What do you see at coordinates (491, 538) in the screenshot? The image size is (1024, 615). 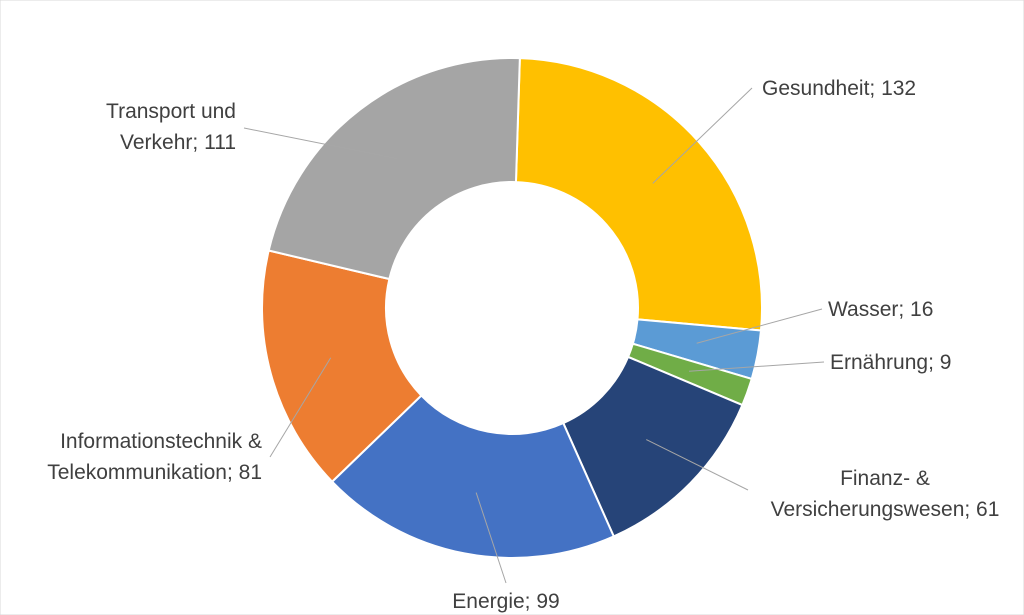 I see `leader-line-energie` at bounding box center [491, 538].